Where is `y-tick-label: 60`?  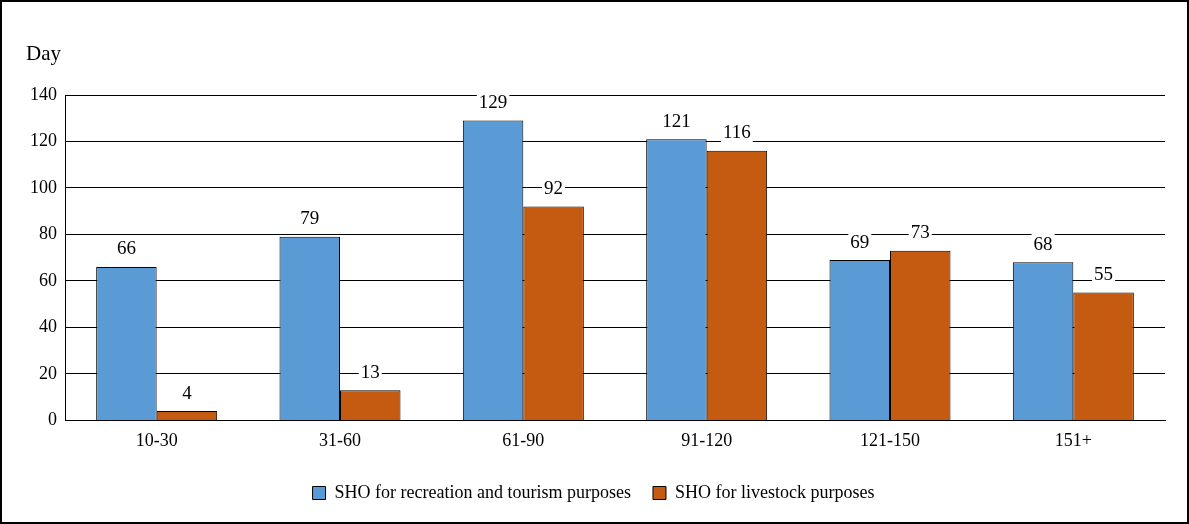
y-tick-label: 60 is located at coordinates (48, 279).